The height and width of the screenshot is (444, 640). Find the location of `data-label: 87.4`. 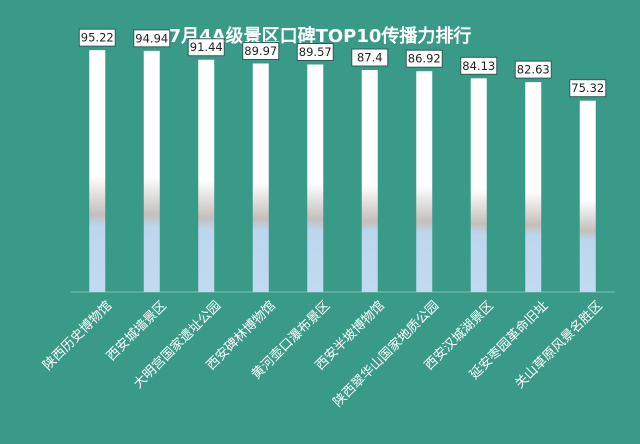

data-label: 87.4 is located at coordinates (370, 58).